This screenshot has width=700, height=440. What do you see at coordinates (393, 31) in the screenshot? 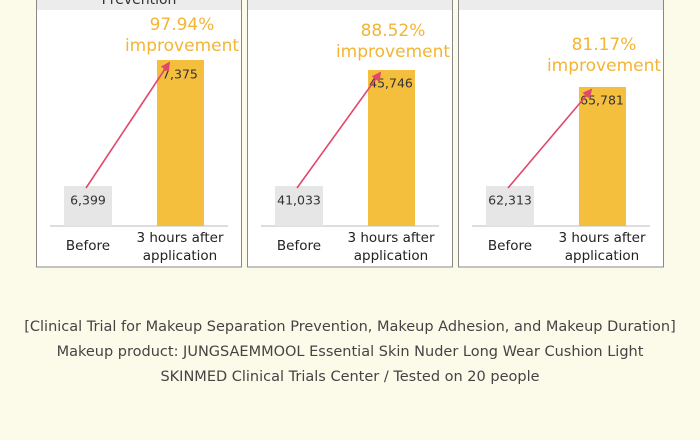
I see `improvement-value: 88.52%` at bounding box center [393, 31].